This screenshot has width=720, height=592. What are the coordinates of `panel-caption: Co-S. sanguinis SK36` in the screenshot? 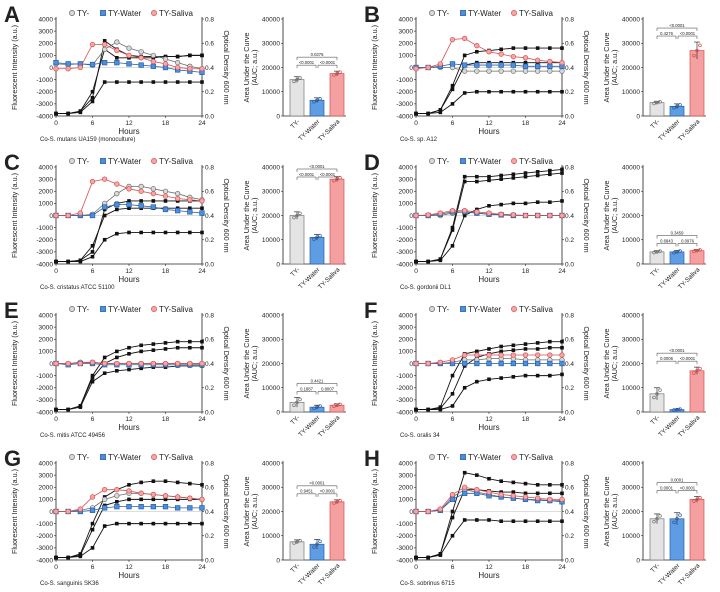 It's located at (69, 584).